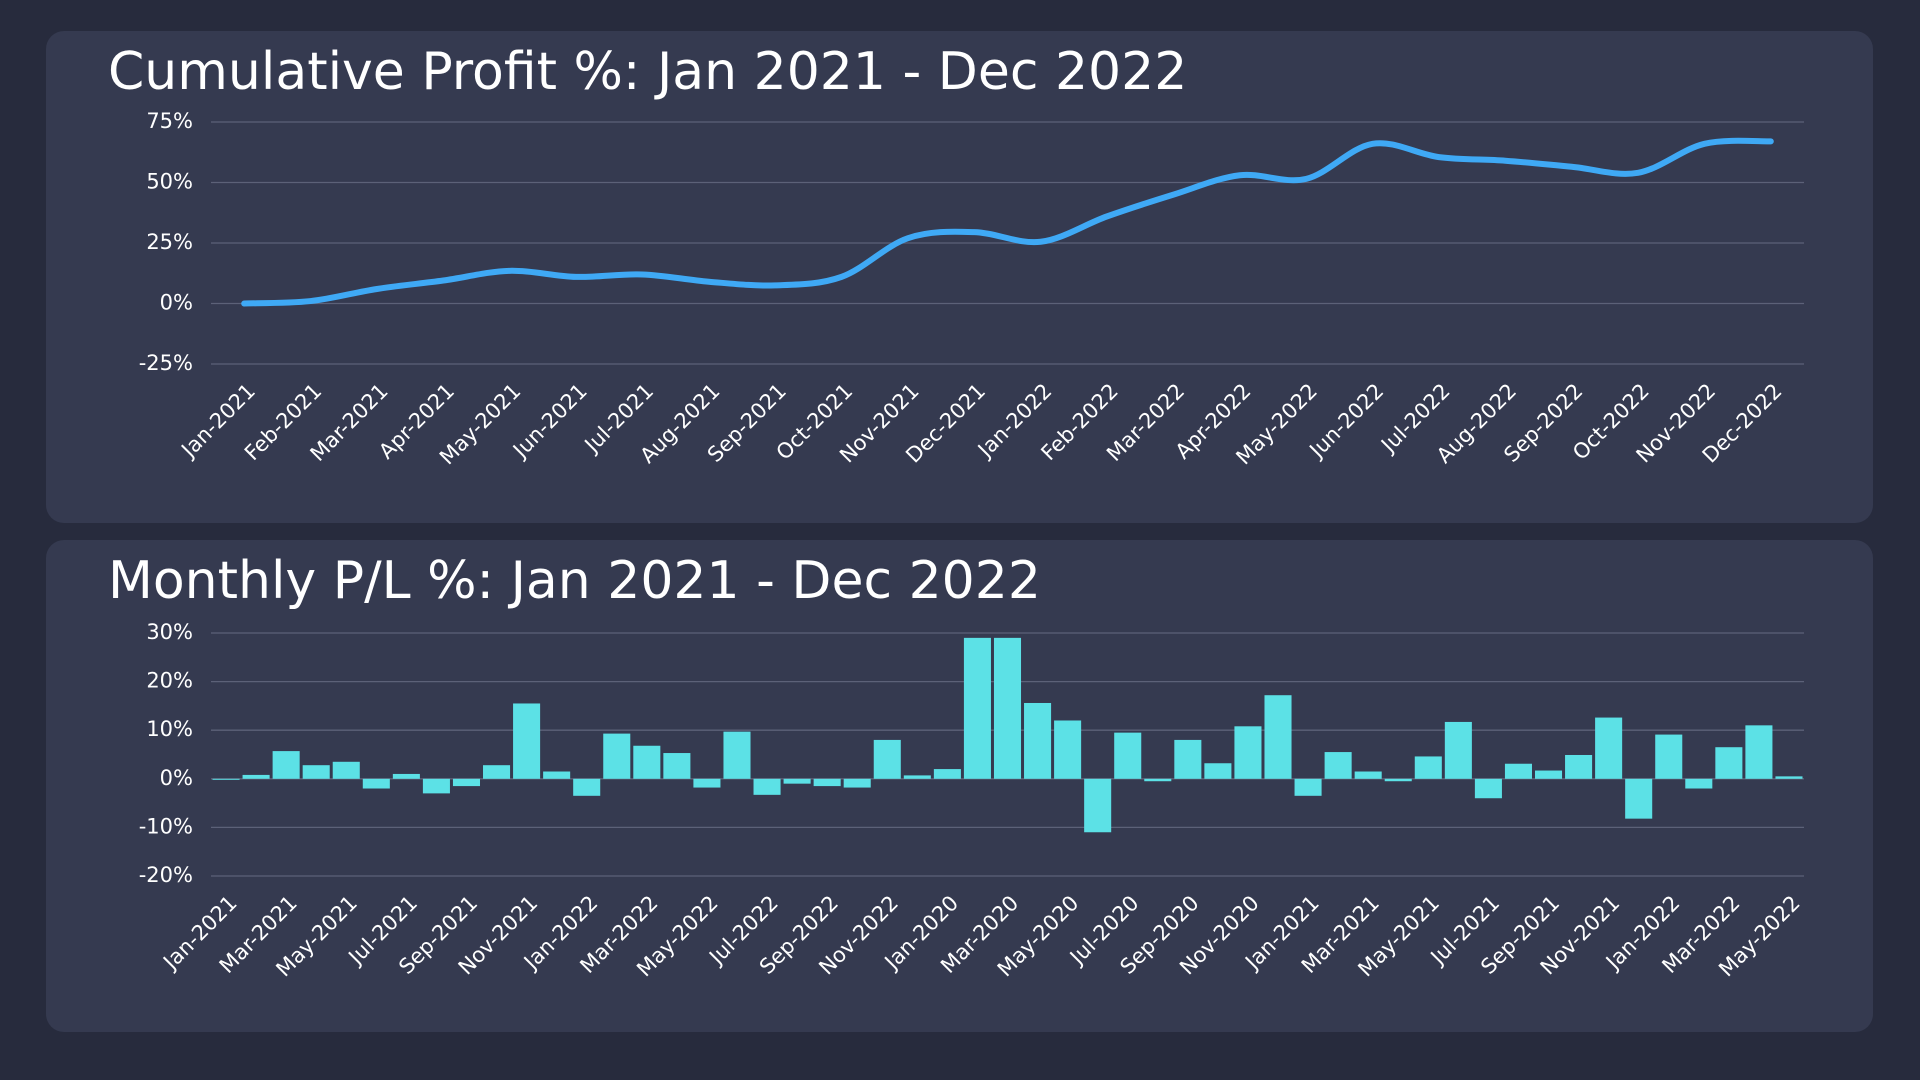 The image size is (1920, 1080). Describe the element at coordinates (169, 632) in the screenshot. I see `y-tick-label: 30%` at that location.